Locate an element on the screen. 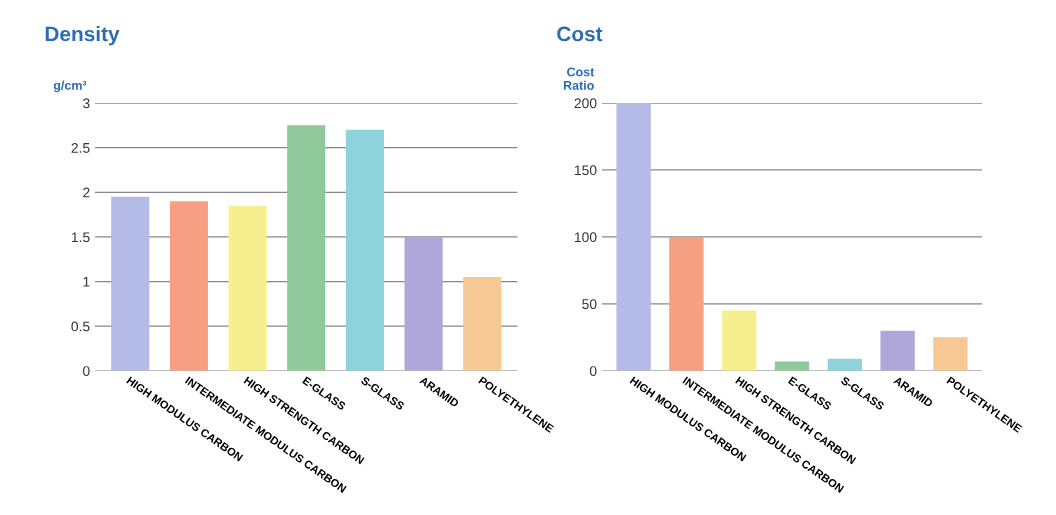 The width and height of the screenshot is (1056, 515). y-tick-label: 200 is located at coordinates (585, 103).